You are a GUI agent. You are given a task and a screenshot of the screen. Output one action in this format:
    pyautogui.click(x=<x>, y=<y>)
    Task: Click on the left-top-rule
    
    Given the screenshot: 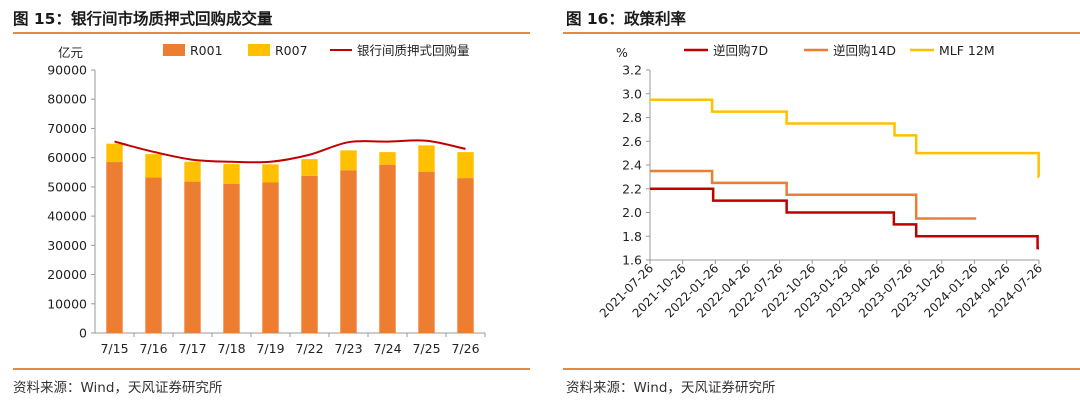 What is the action you would take?
    pyautogui.click(x=271, y=33)
    